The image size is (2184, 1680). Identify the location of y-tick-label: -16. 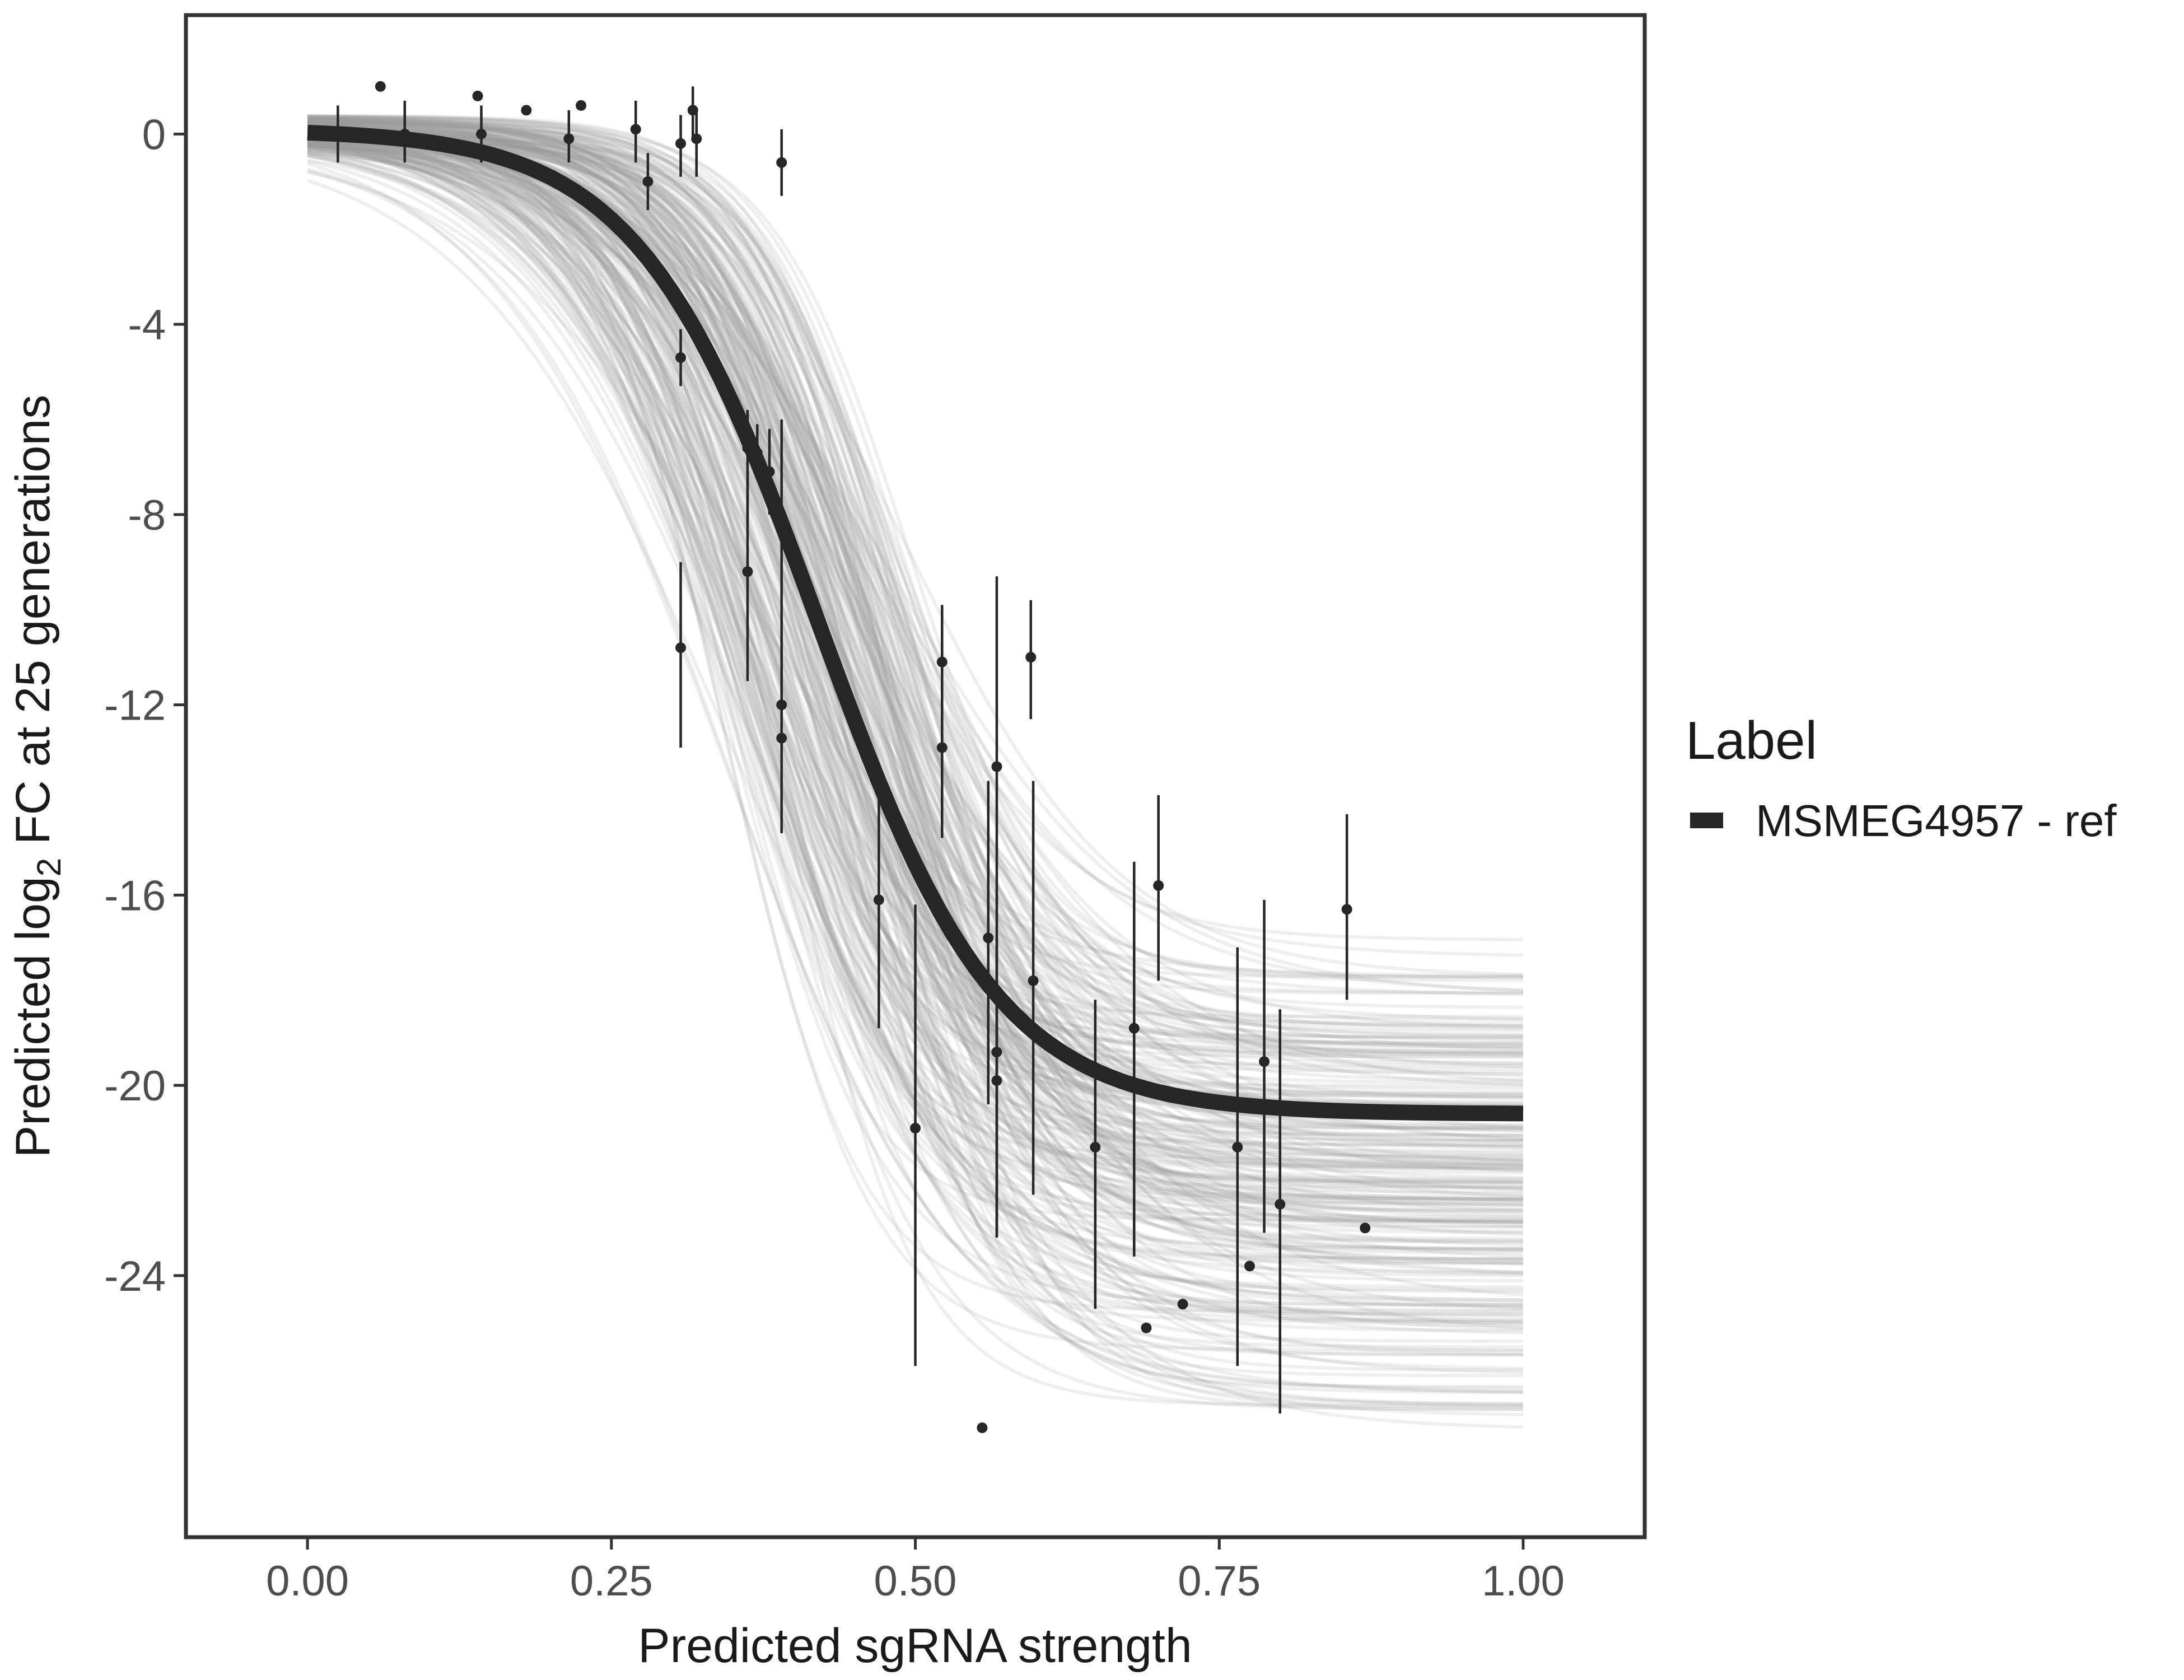
(135, 896).